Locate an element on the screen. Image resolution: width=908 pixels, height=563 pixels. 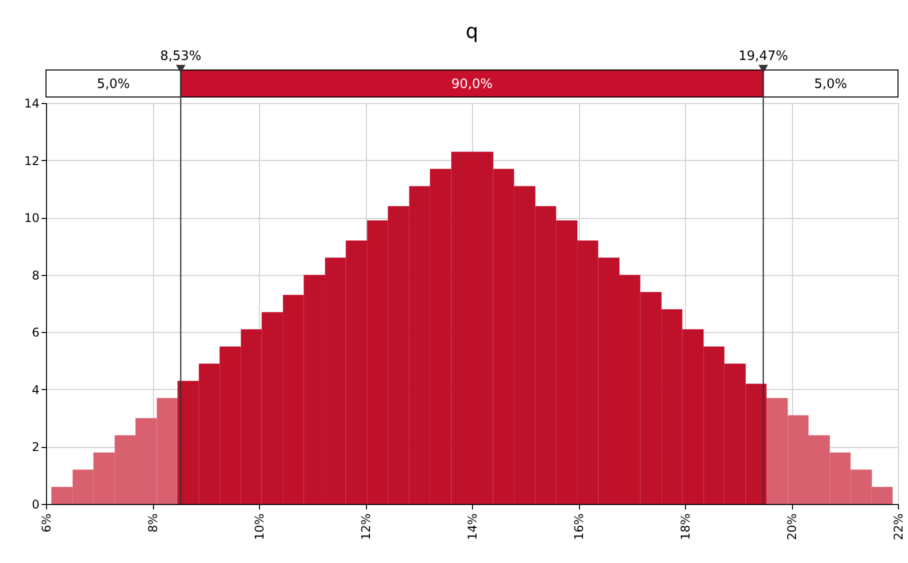
y-tick-label: 2 is located at coordinates (36, 447).